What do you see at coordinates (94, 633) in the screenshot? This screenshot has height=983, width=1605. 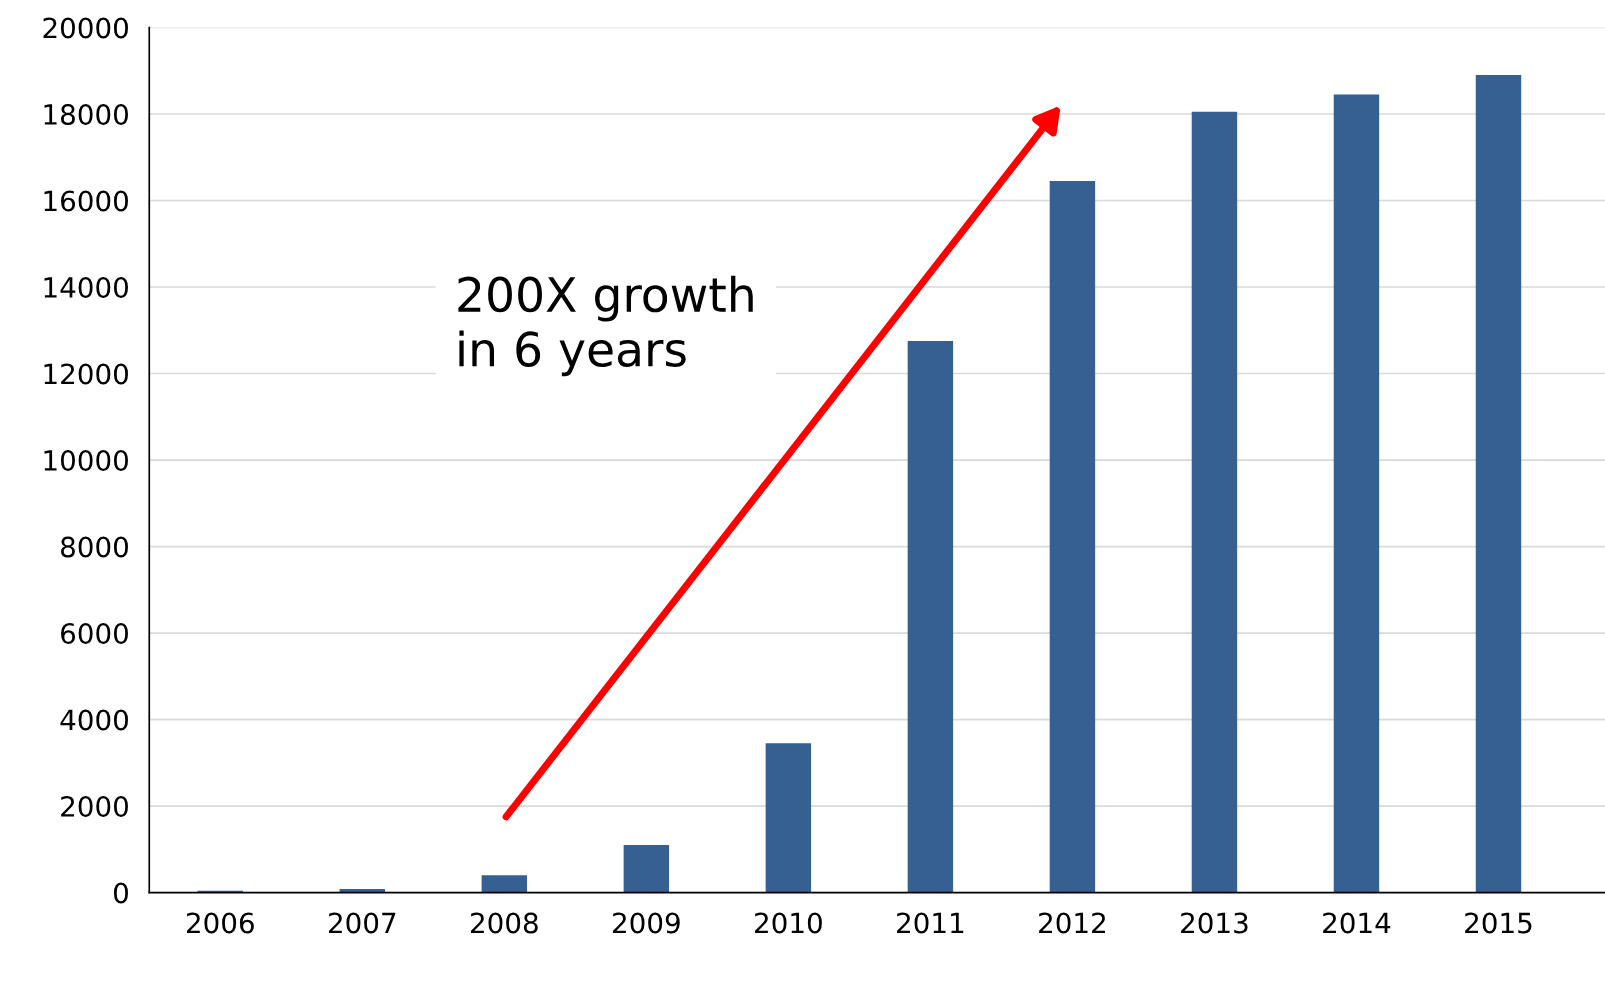 I see `y-tick-label: 6000` at bounding box center [94, 633].